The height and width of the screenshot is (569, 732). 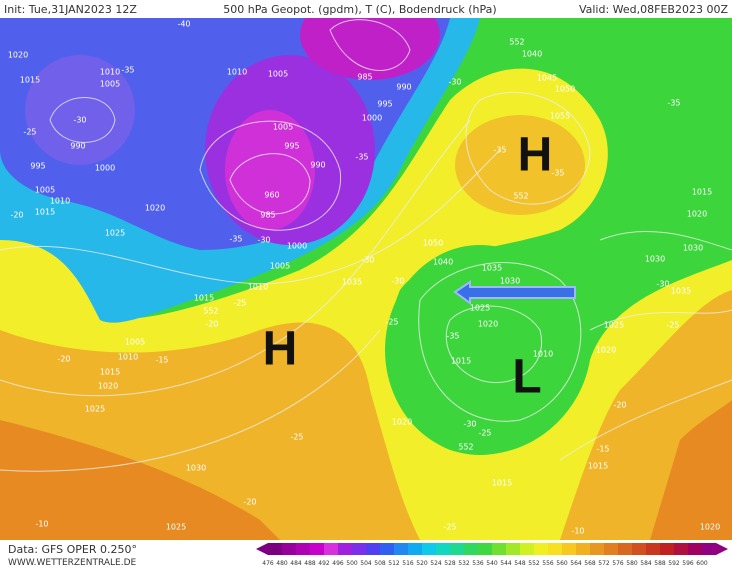 I want to click on dark-orange-region, so click(x=140, y=480).